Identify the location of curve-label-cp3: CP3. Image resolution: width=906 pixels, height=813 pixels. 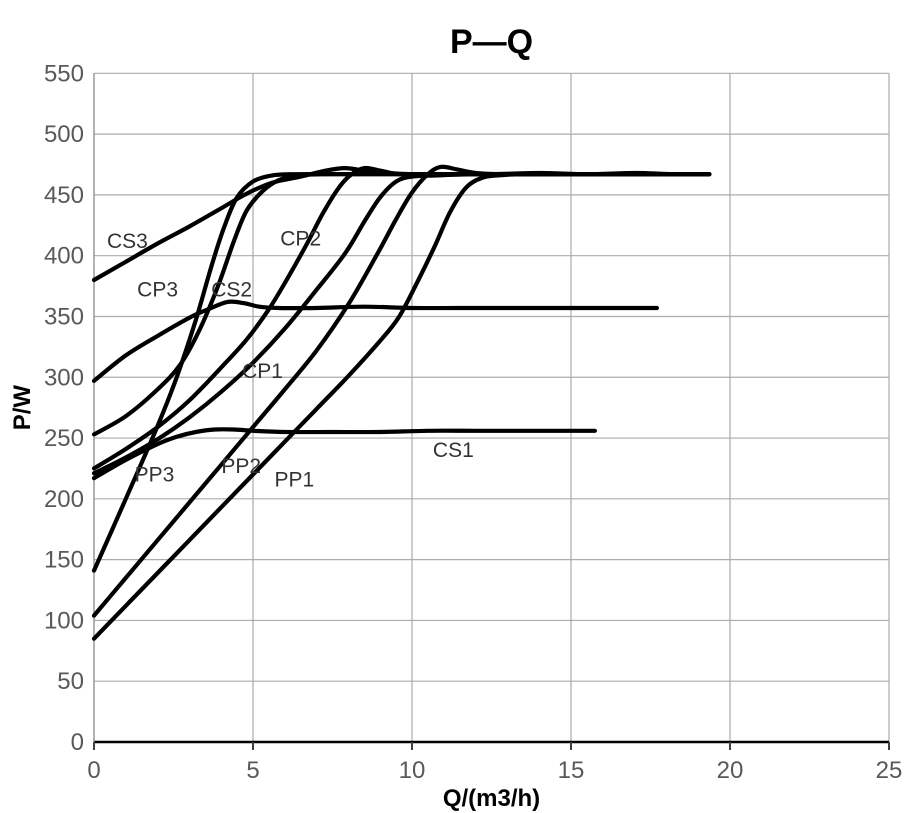
(157, 290).